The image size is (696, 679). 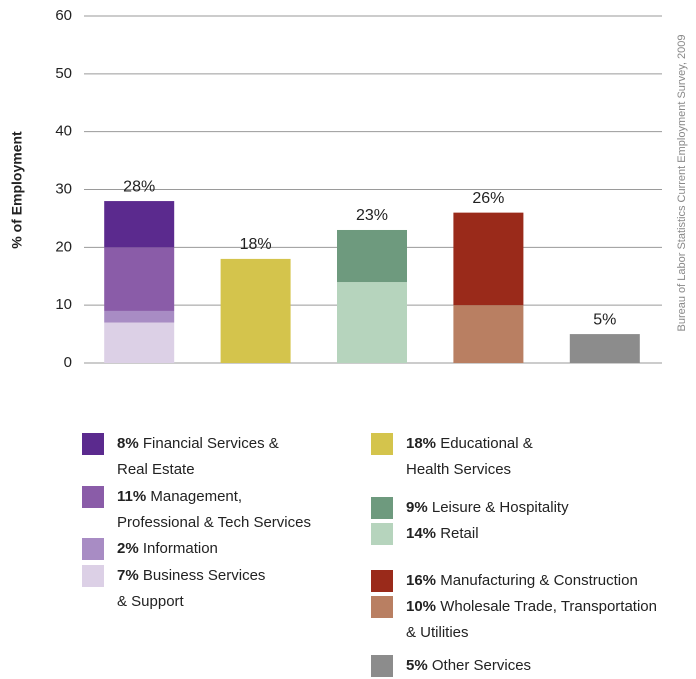 What do you see at coordinates (63, 15) in the screenshot?
I see `y-tick-label: 60` at bounding box center [63, 15].